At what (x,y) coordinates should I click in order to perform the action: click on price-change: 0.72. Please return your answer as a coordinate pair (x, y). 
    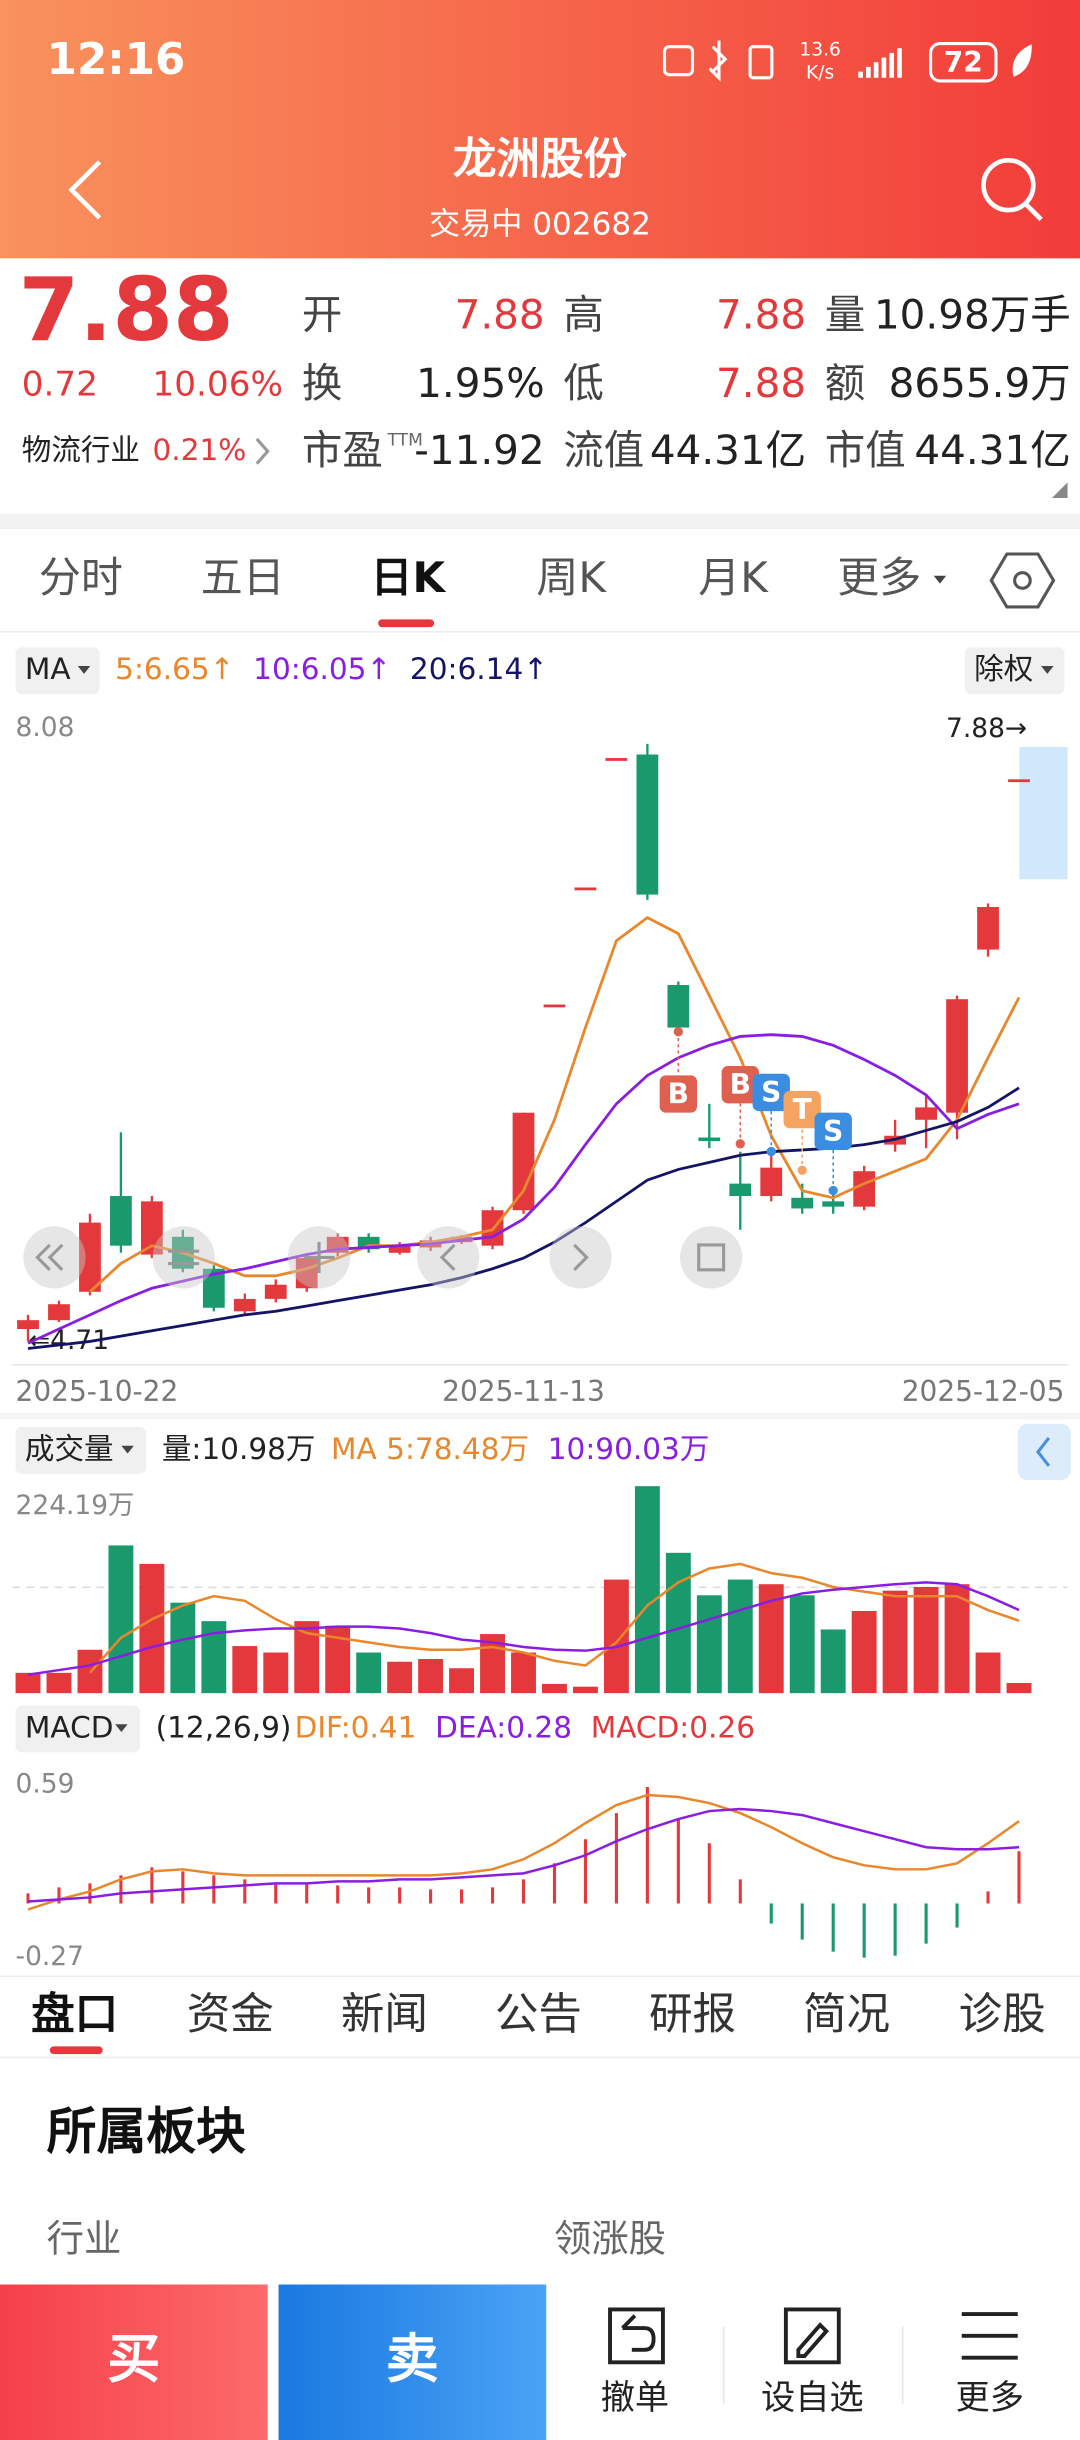
    Looking at the image, I should click on (60, 384).